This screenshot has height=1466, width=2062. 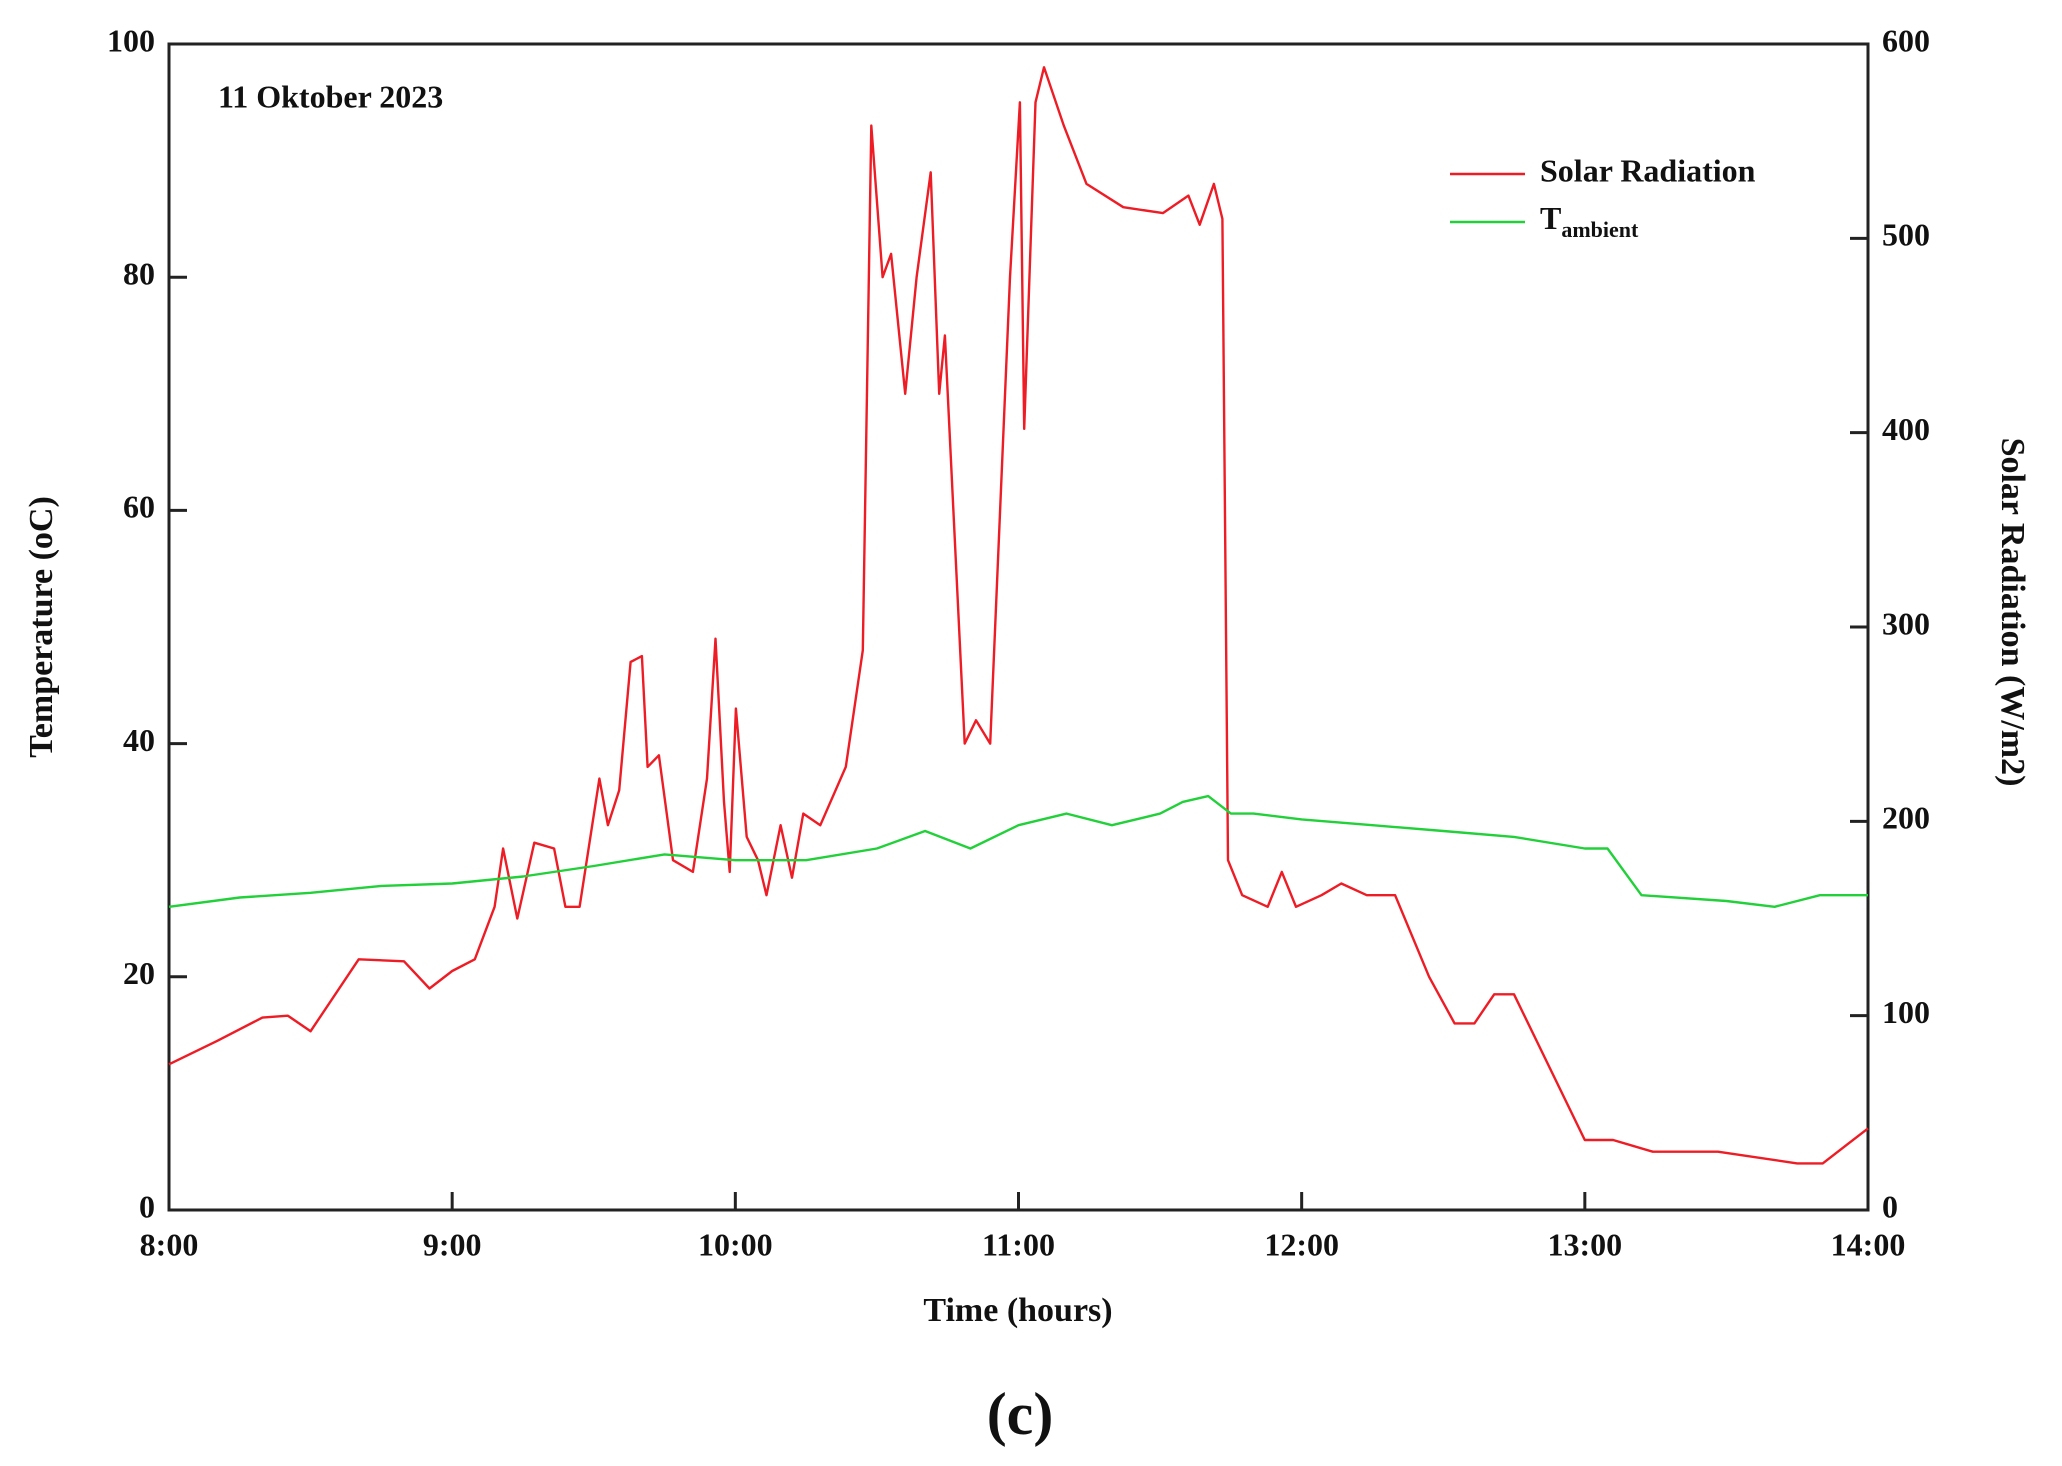 What do you see at coordinates (735, 1244) in the screenshot?
I see `x-tick-label: 10:00` at bounding box center [735, 1244].